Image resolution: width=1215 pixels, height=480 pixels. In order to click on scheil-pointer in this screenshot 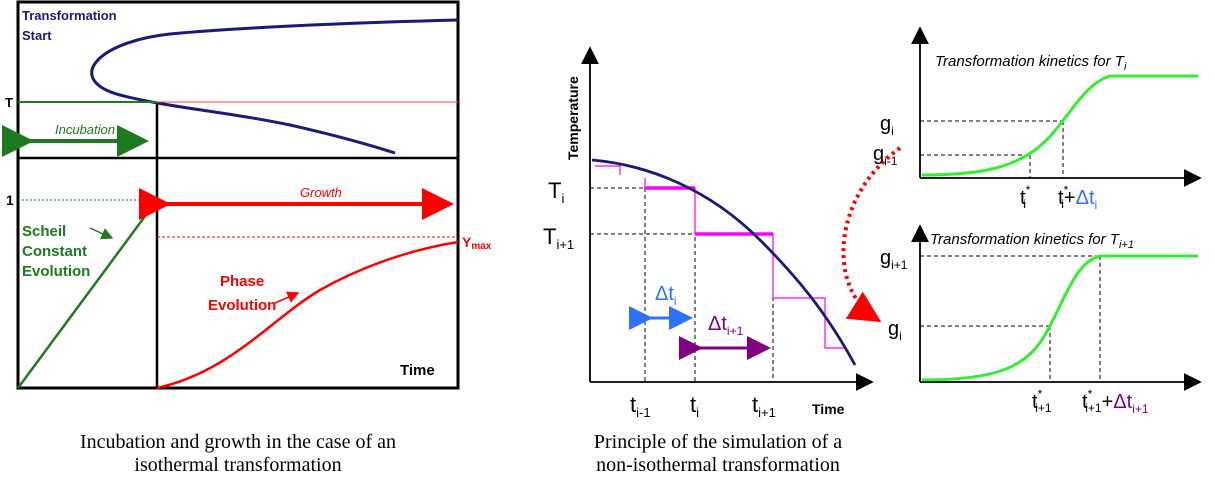, I will do `click(101, 233)`.